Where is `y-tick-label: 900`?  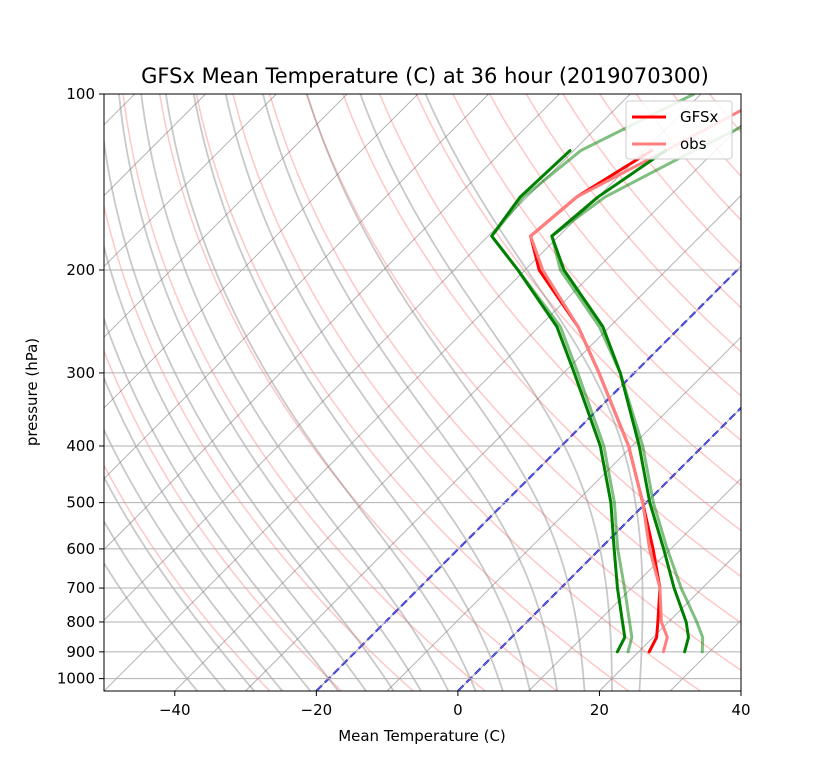
y-tick-label: 900 is located at coordinates (80, 652).